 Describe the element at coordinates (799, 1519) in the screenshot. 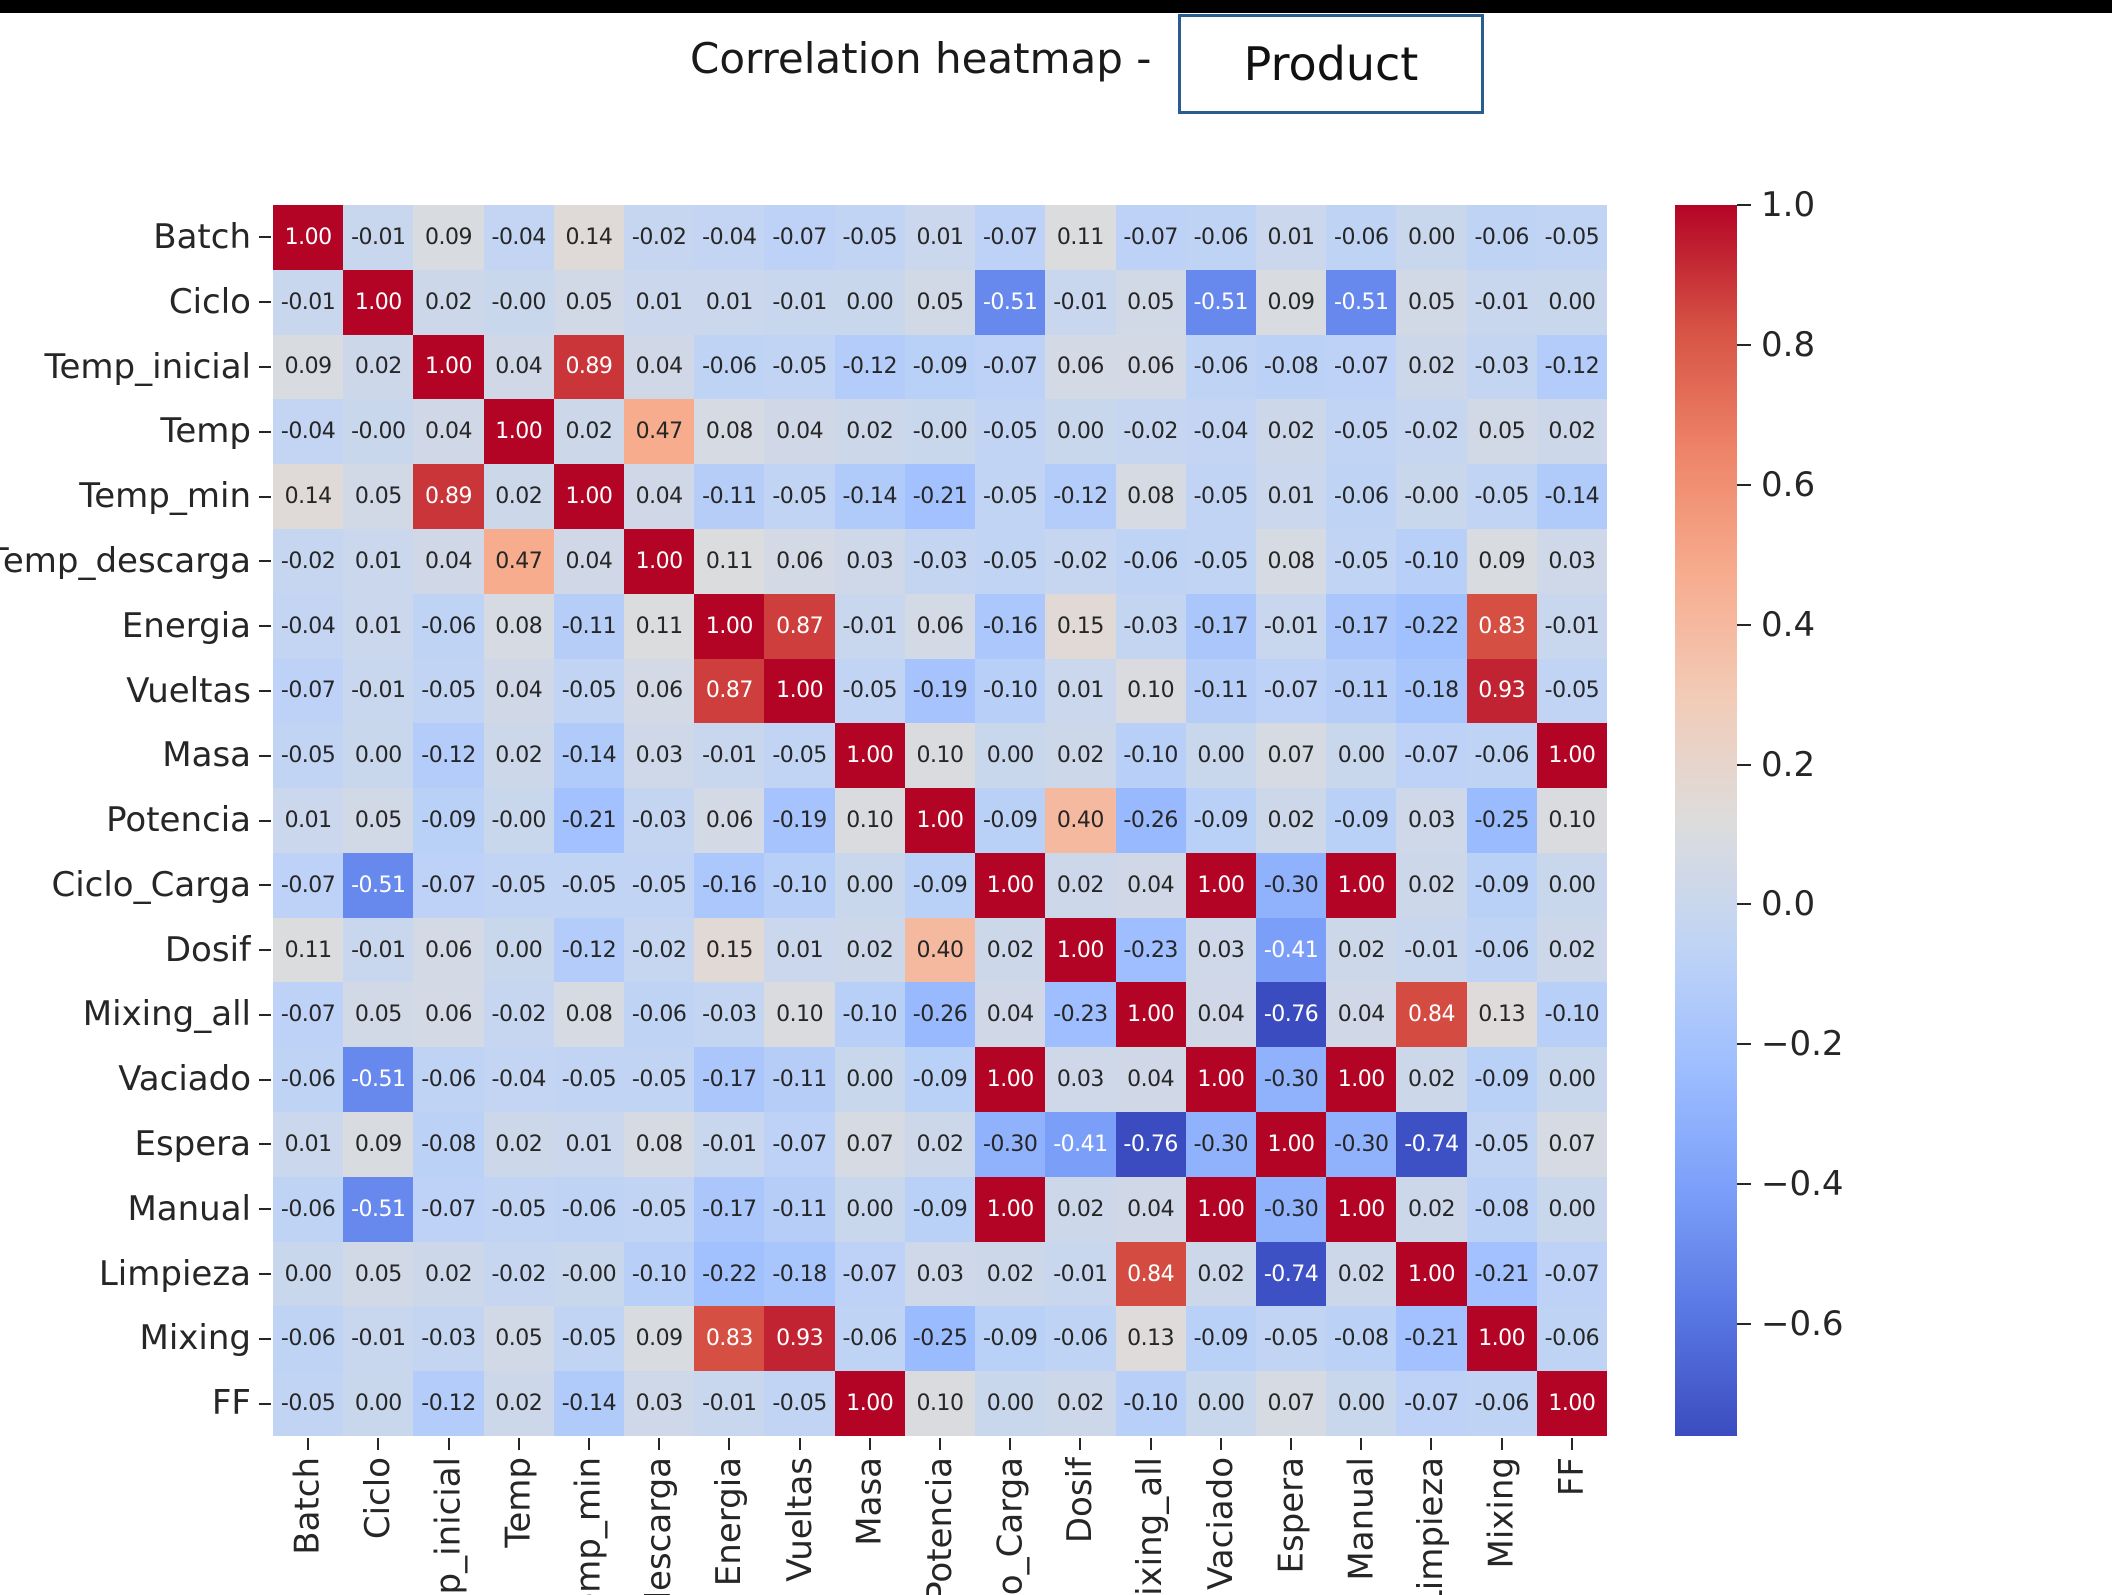

I see `x-tick-label: Vueltas` at that location.